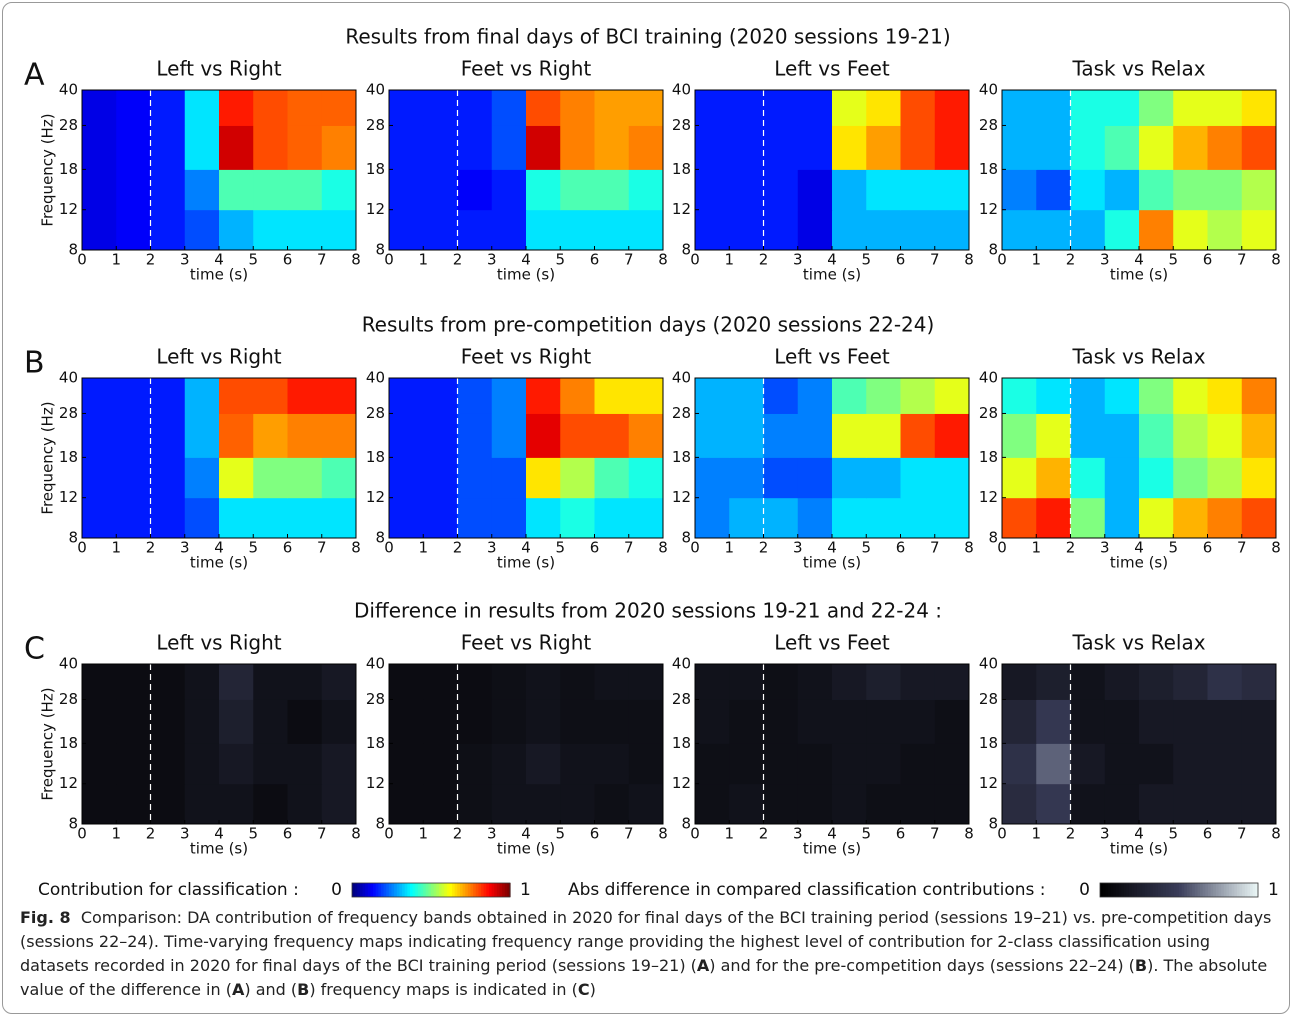  What do you see at coordinates (423, 548) in the screenshot?
I see `x-tick-label: 1` at bounding box center [423, 548].